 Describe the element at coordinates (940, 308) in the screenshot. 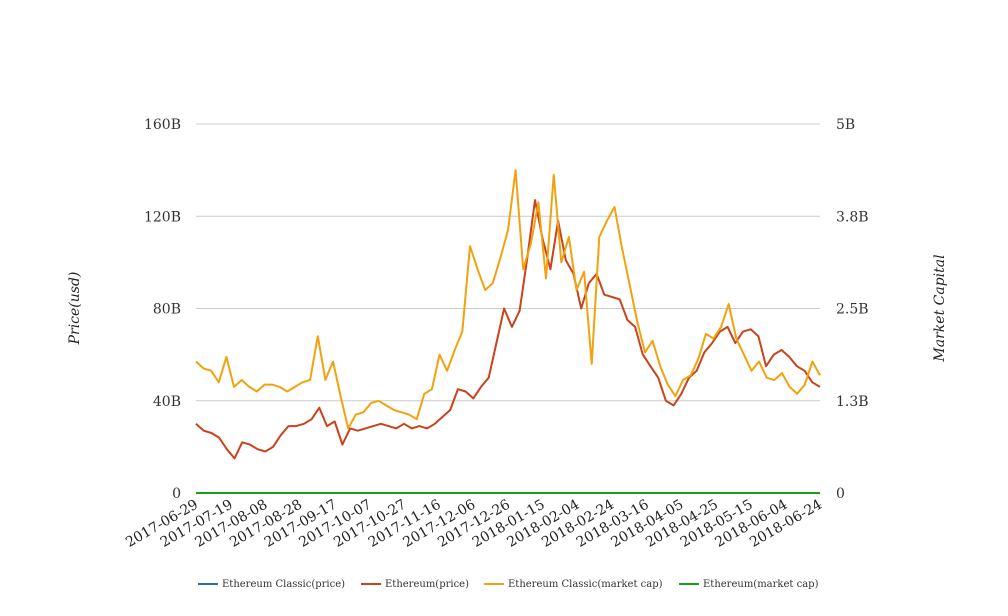

I see `right-y-axis-title: Market Capital` at that location.